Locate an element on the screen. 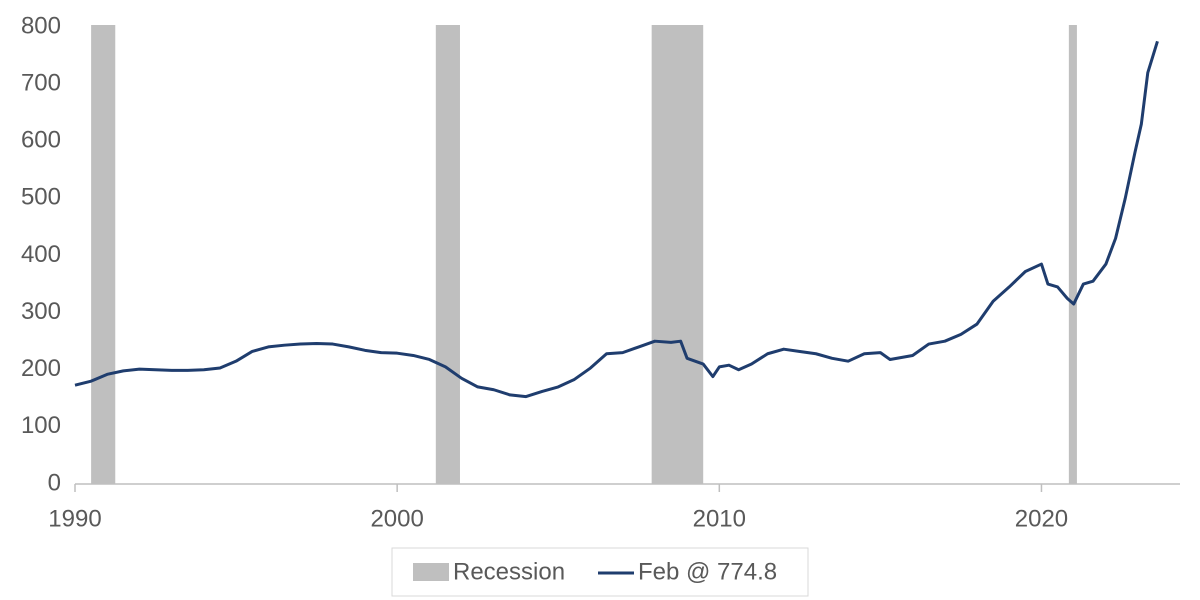  y-tick-label: 100 is located at coordinates (41, 425).